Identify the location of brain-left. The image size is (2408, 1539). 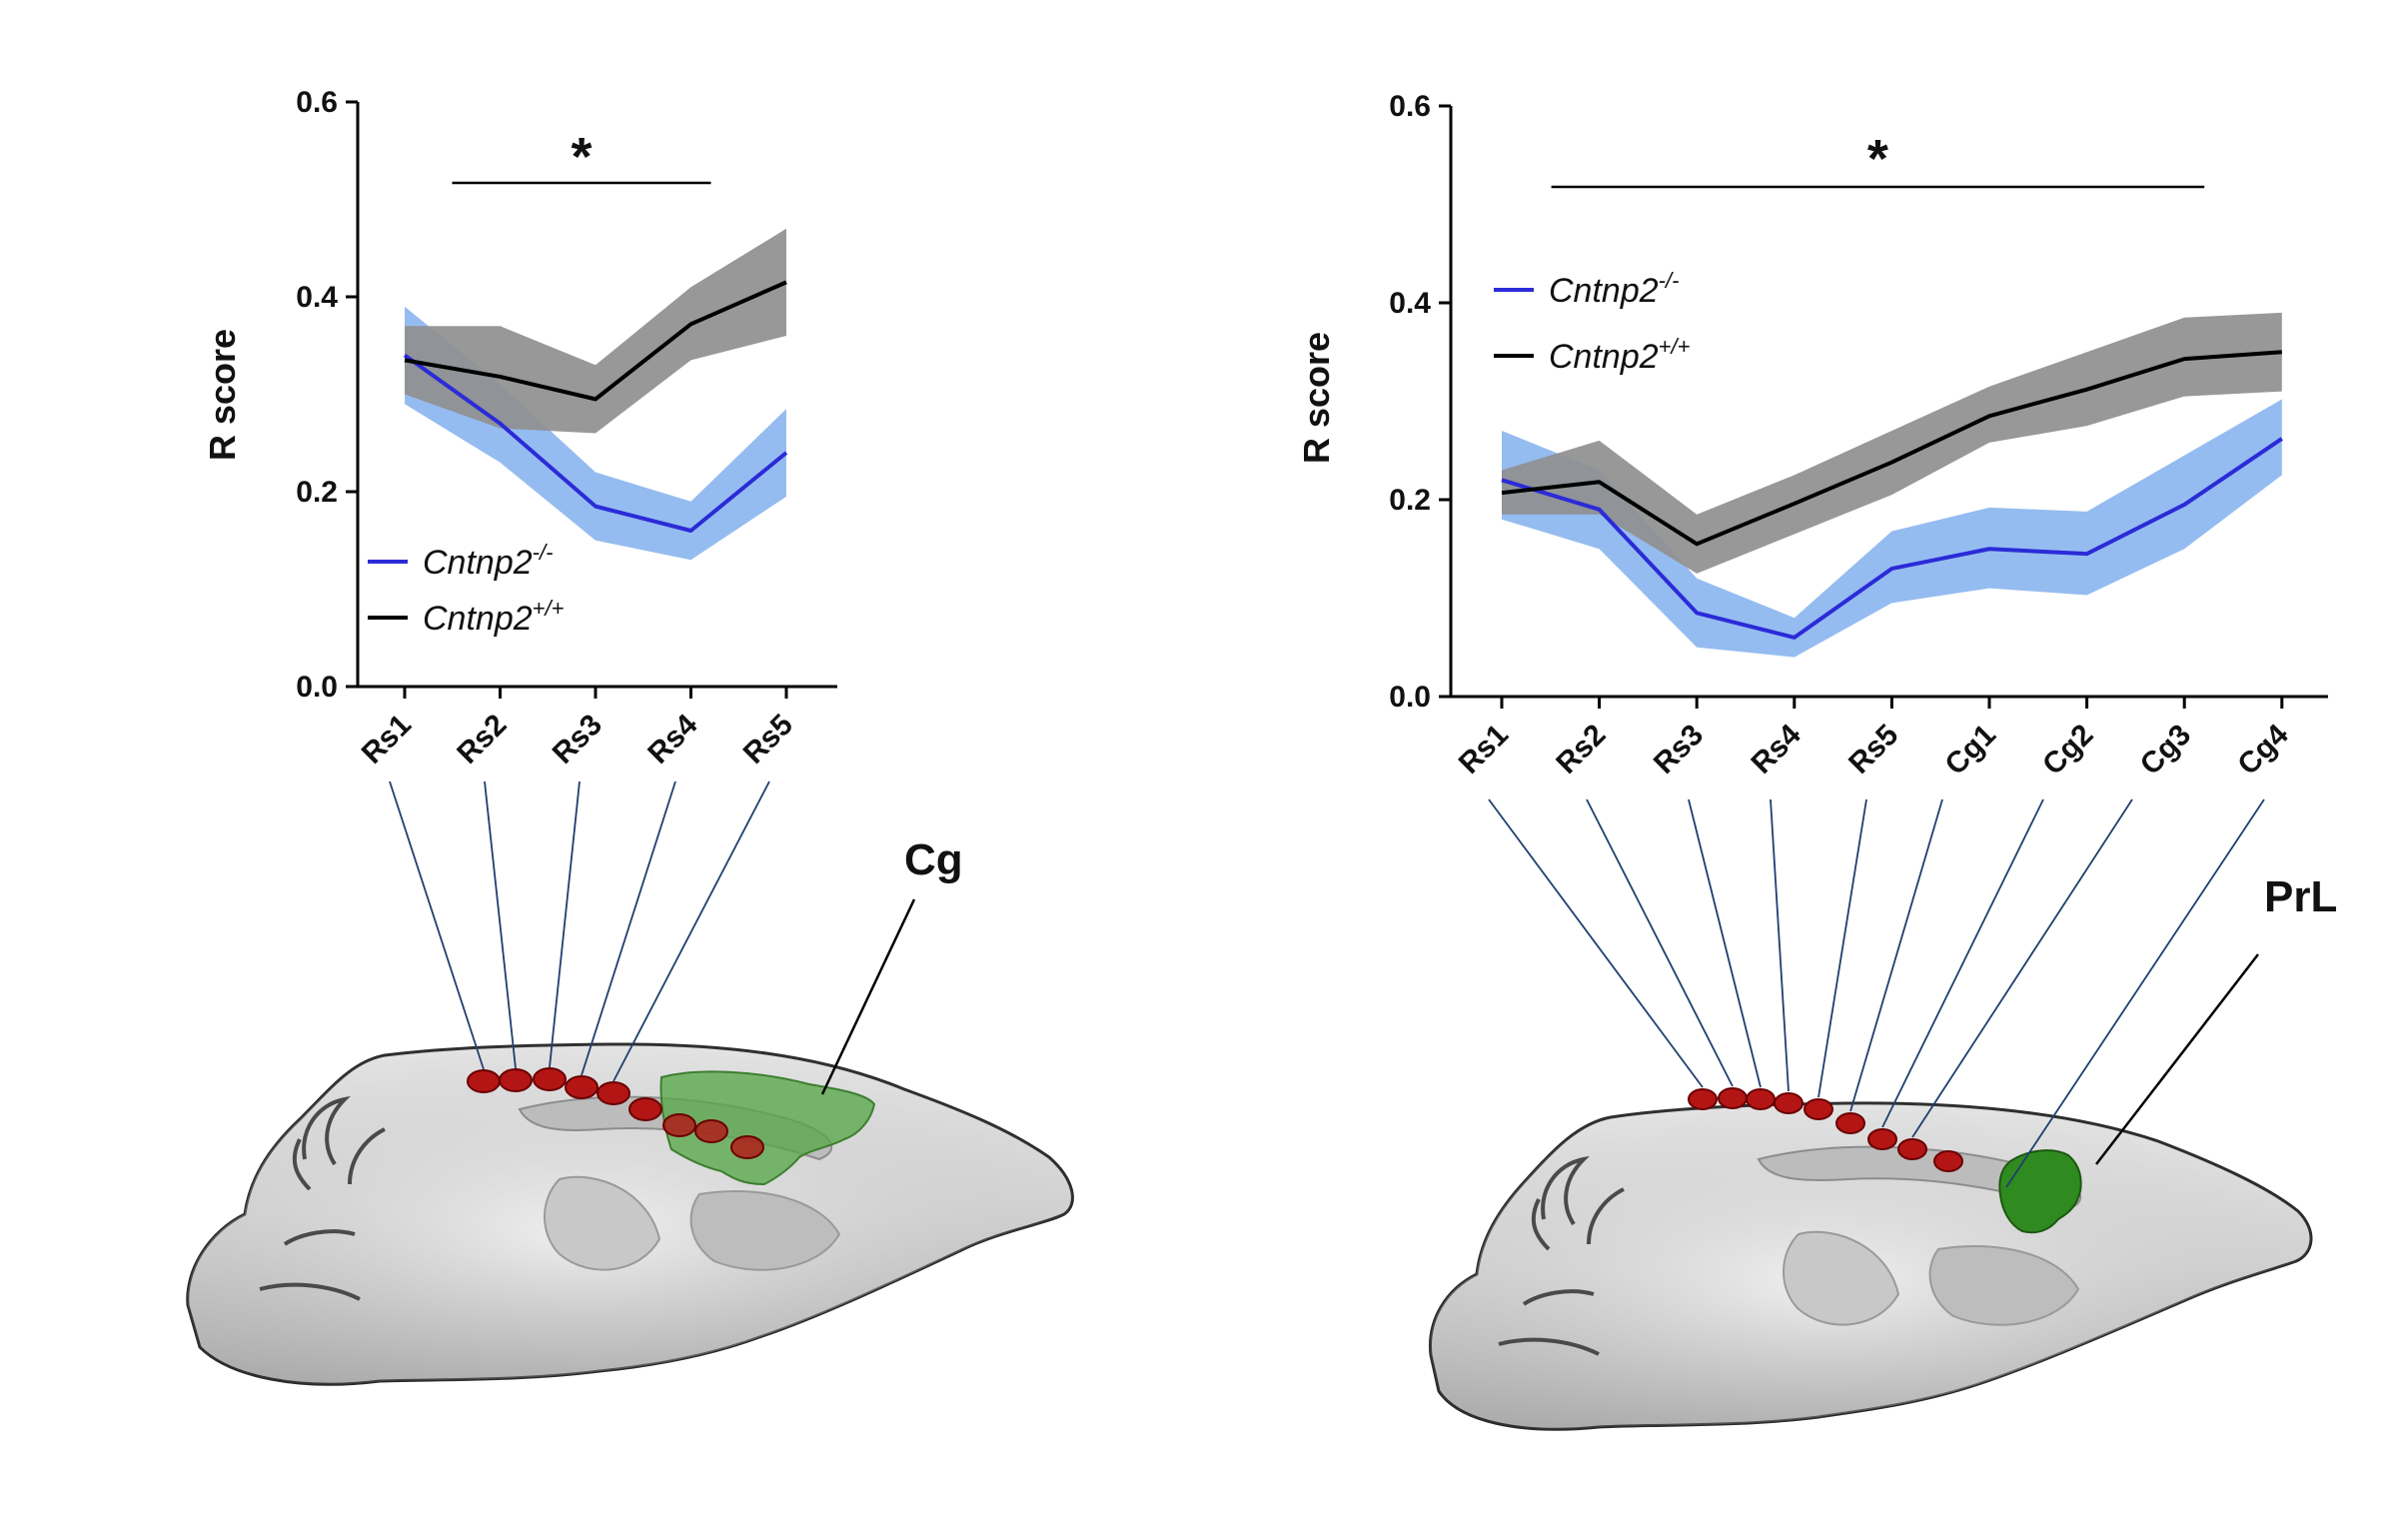
(630, 1214).